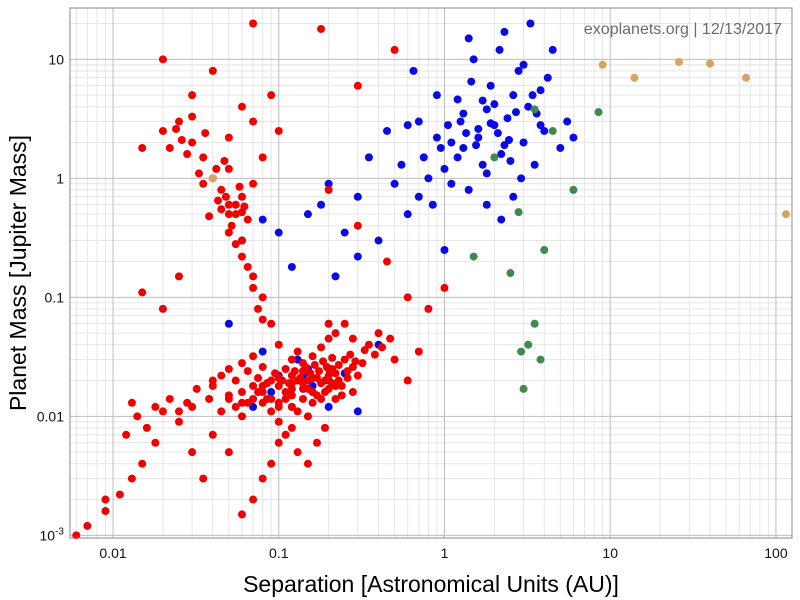  I want to click on y-tick-labels: 10-3 0.01 0.1 1 10, so click(51, 297).